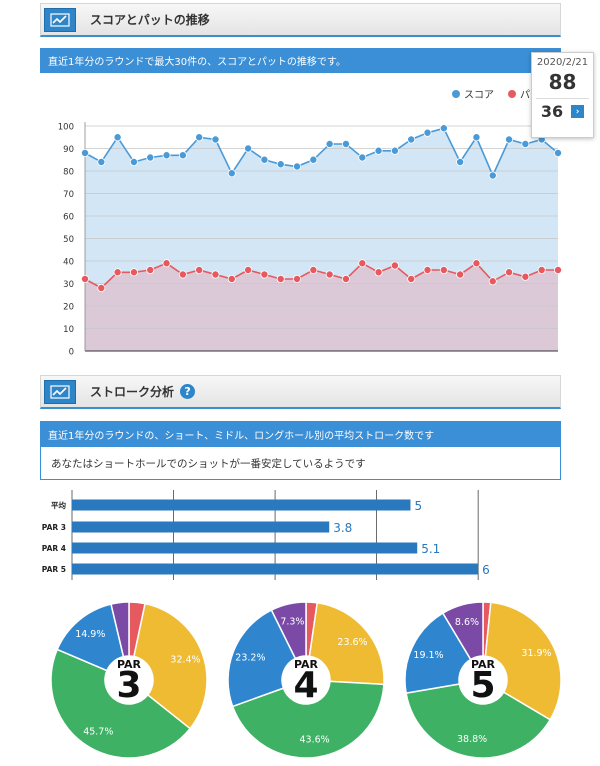  I want to click on donut-center-par-number: 5, so click(483, 685).